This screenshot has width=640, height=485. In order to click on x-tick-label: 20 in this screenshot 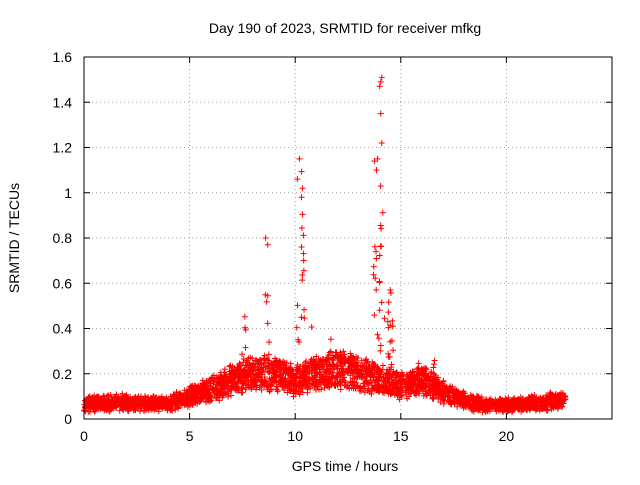, I will do `click(507, 436)`.